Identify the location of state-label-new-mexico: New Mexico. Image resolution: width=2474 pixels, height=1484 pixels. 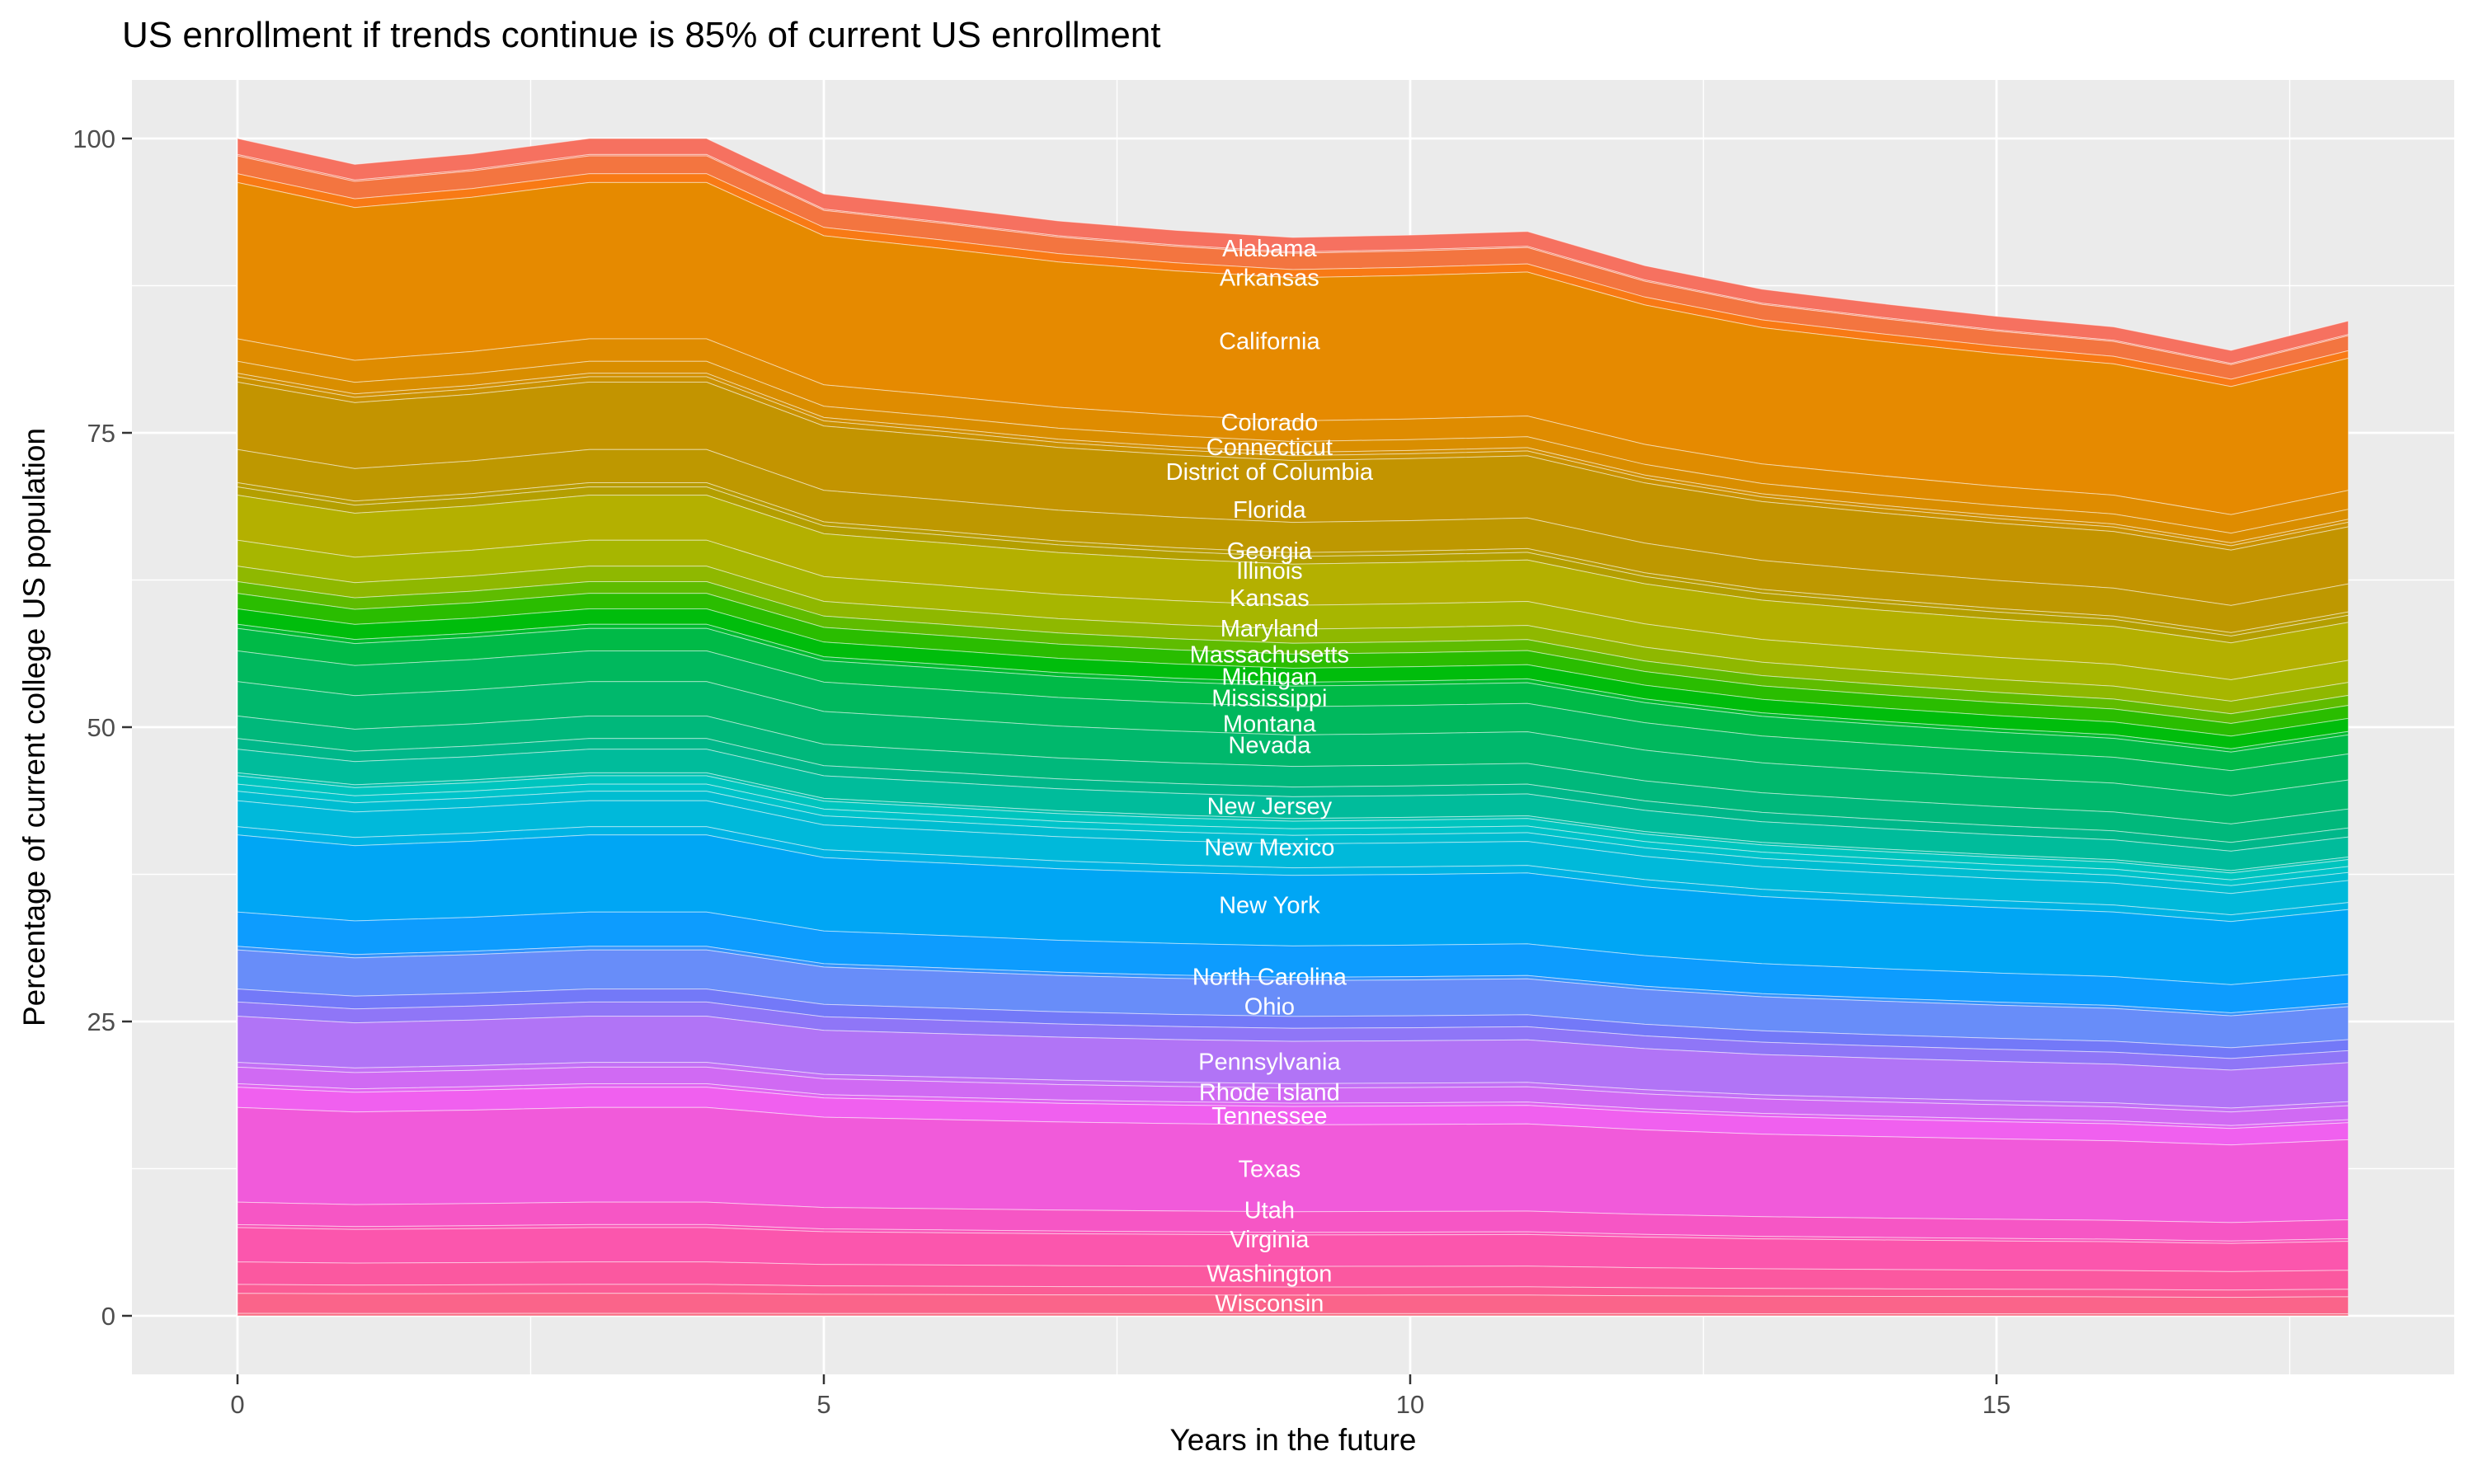
(1269, 848).